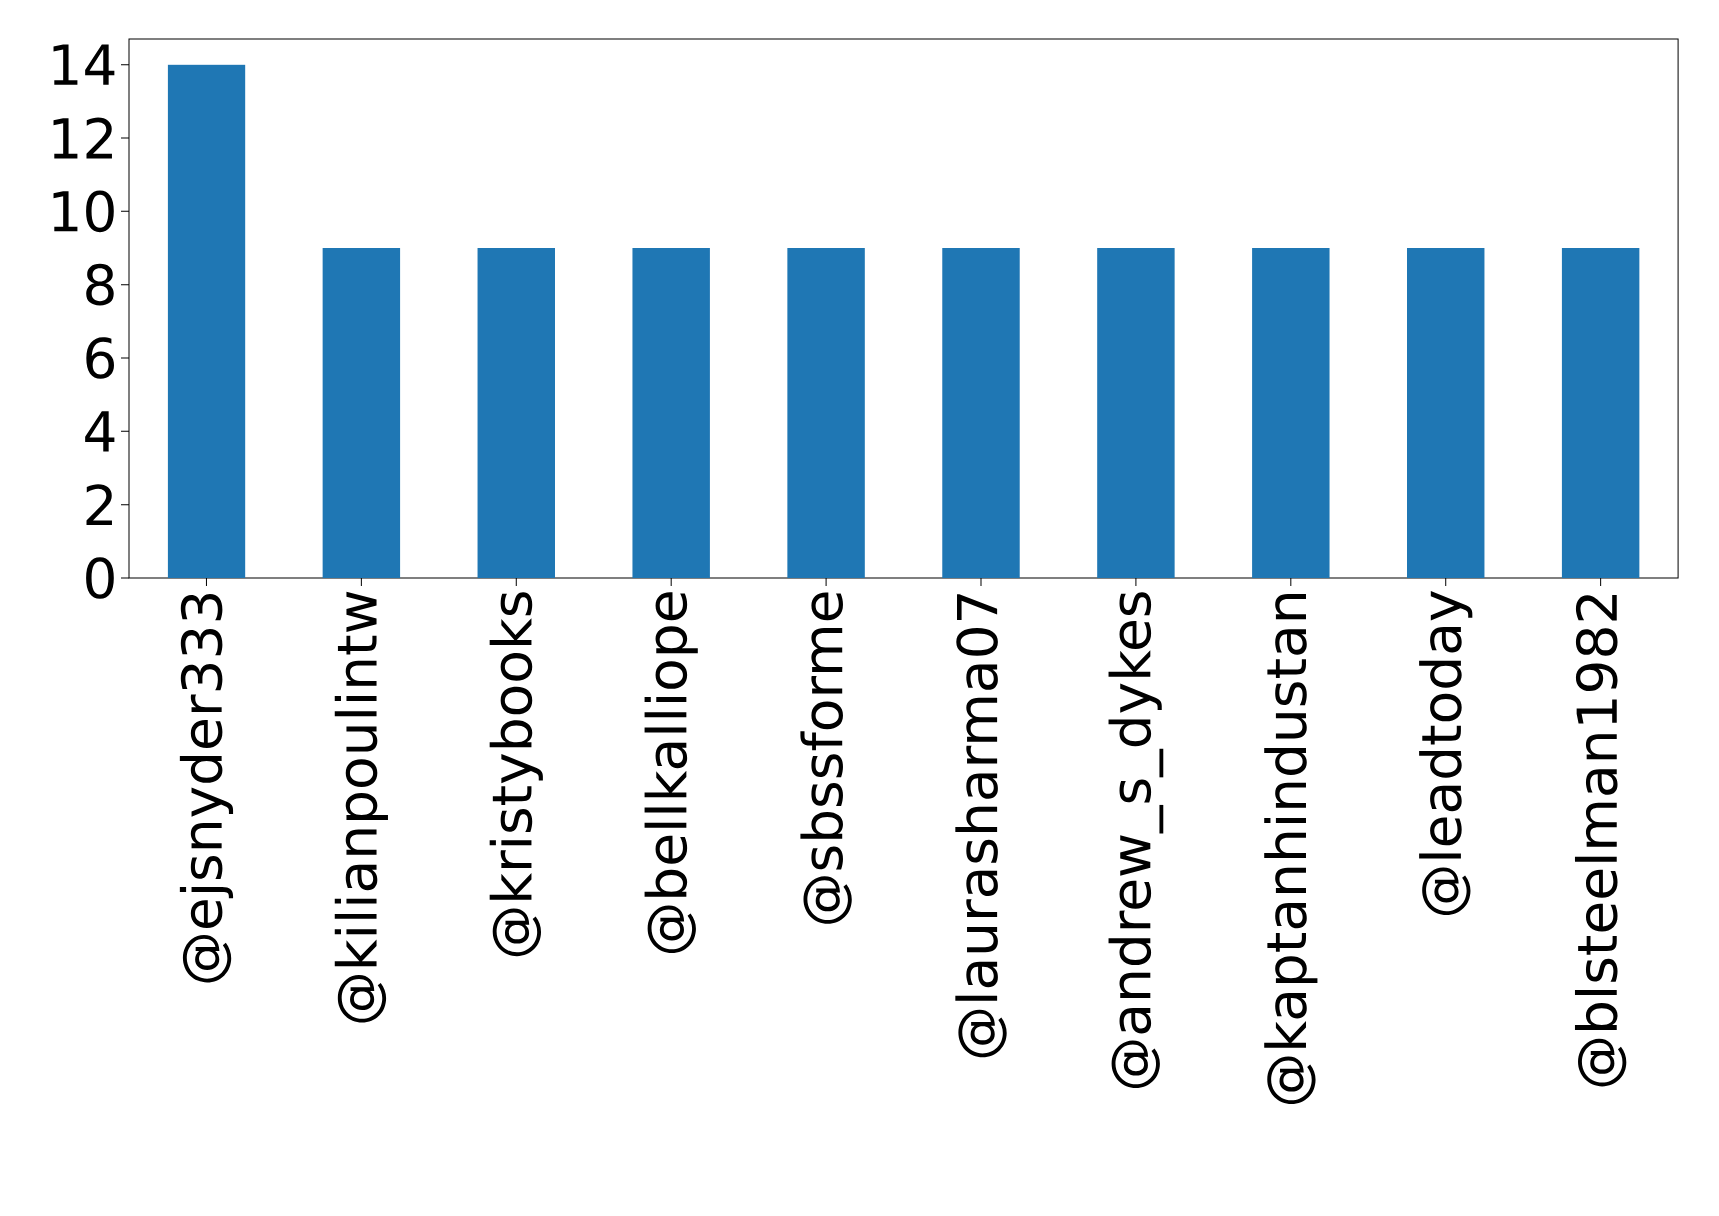  I want to click on x-tick-label: @leadtoday, so click(1446, 753).